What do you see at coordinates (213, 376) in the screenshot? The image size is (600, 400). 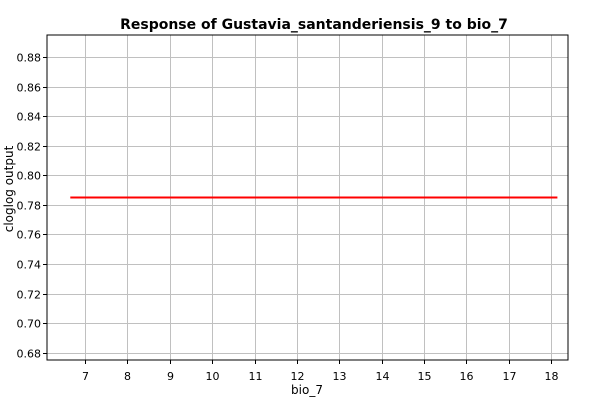 I see `x-tick-label: 10` at bounding box center [213, 376].